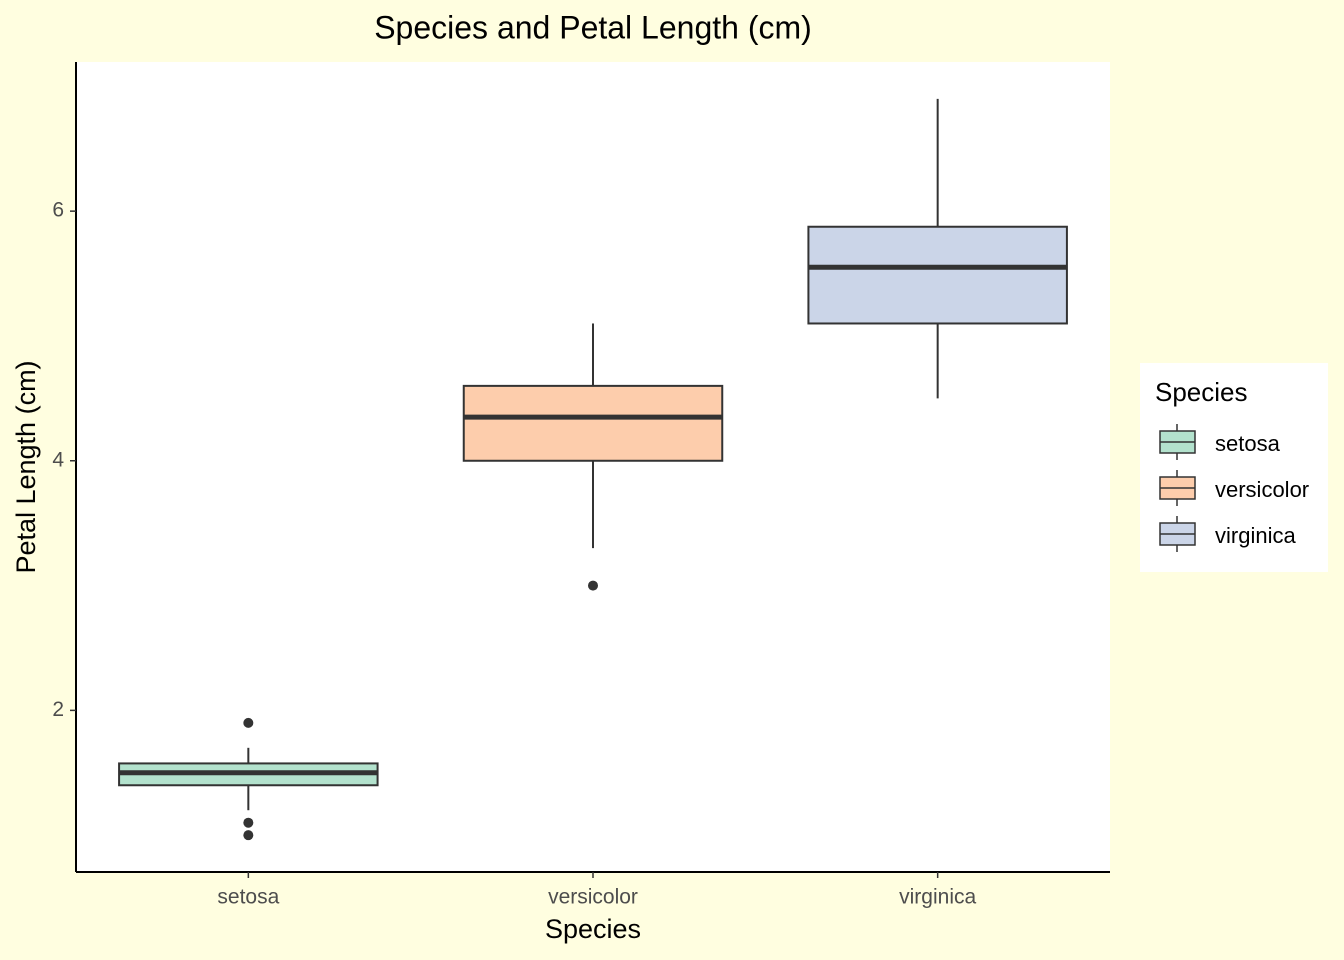 This screenshot has height=960, width=1344. What do you see at coordinates (58, 210) in the screenshot?
I see `y-tick-label: 6` at bounding box center [58, 210].